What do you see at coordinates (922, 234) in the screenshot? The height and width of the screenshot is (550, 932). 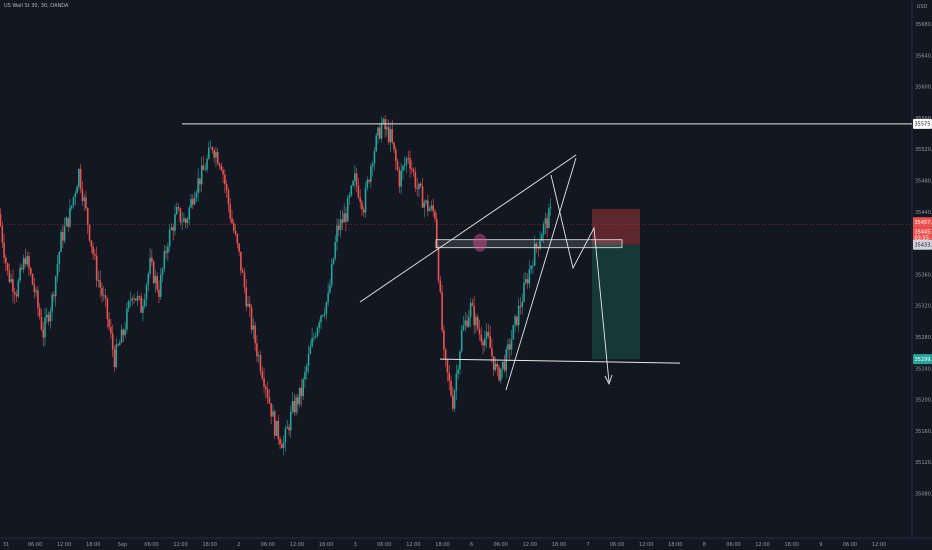 I see `current-price-tag-ext` at bounding box center [922, 234].